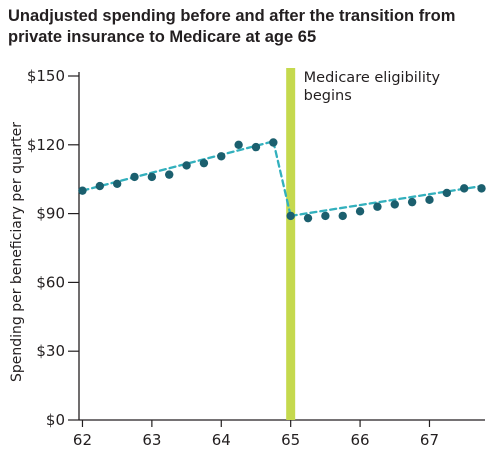 This screenshot has height=458, width=500. What do you see at coordinates (50, 351) in the screenshot?
I see `y-tick-label: $30` at bounding box center [50, 351].